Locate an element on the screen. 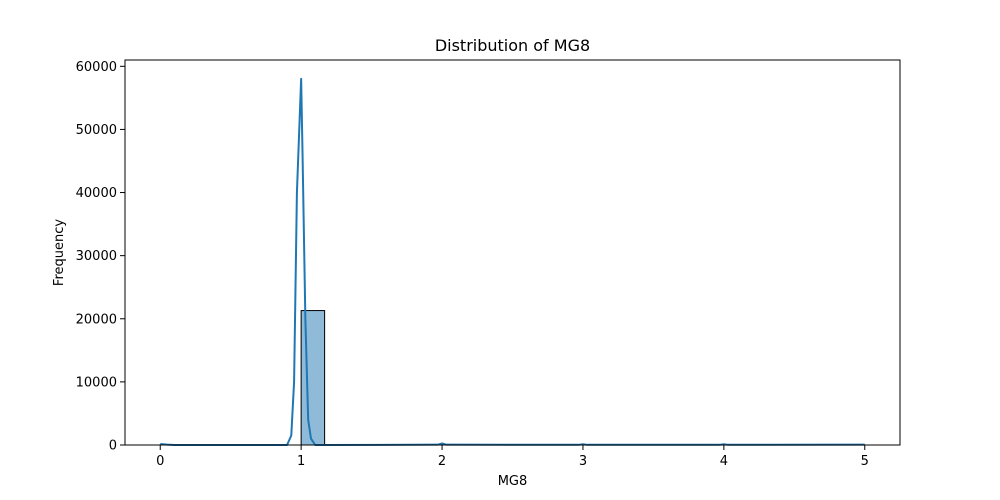 The image size is (1000, 500). y-tick-label: 40000 is located at coordinates (96, 193).